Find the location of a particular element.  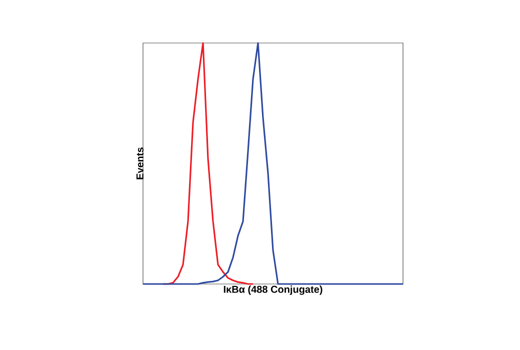

x-axis-title: IκBα (488 Conjugate) is located at coordinates (273, 290).